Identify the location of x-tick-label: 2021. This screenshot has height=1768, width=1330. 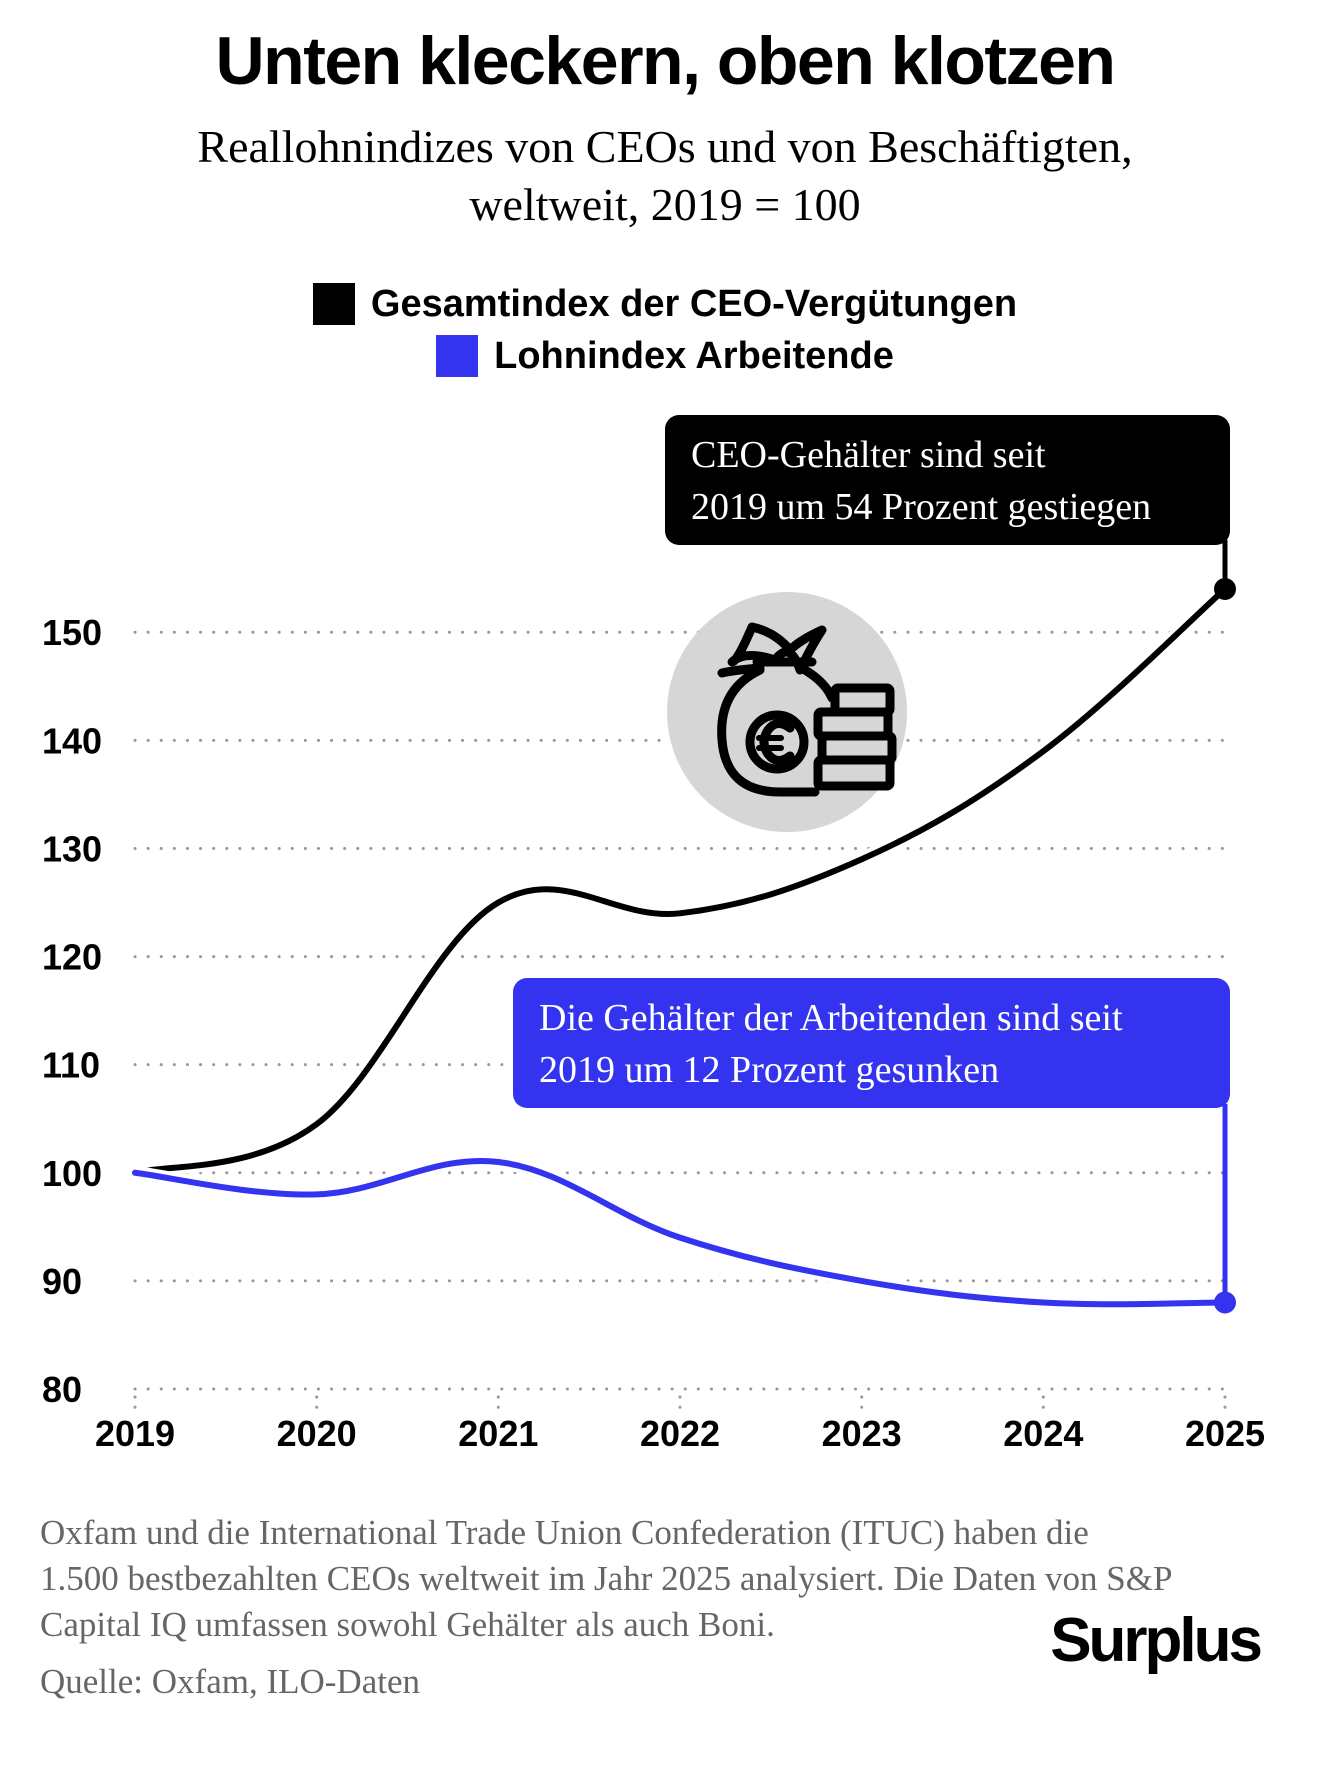
(498, 1433).